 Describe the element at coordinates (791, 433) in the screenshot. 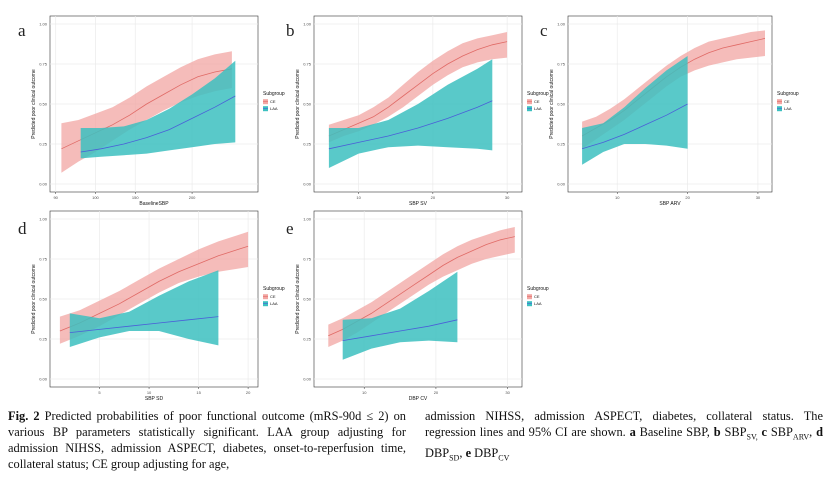

I see `caption-text-c: SBPARV,` at that location.